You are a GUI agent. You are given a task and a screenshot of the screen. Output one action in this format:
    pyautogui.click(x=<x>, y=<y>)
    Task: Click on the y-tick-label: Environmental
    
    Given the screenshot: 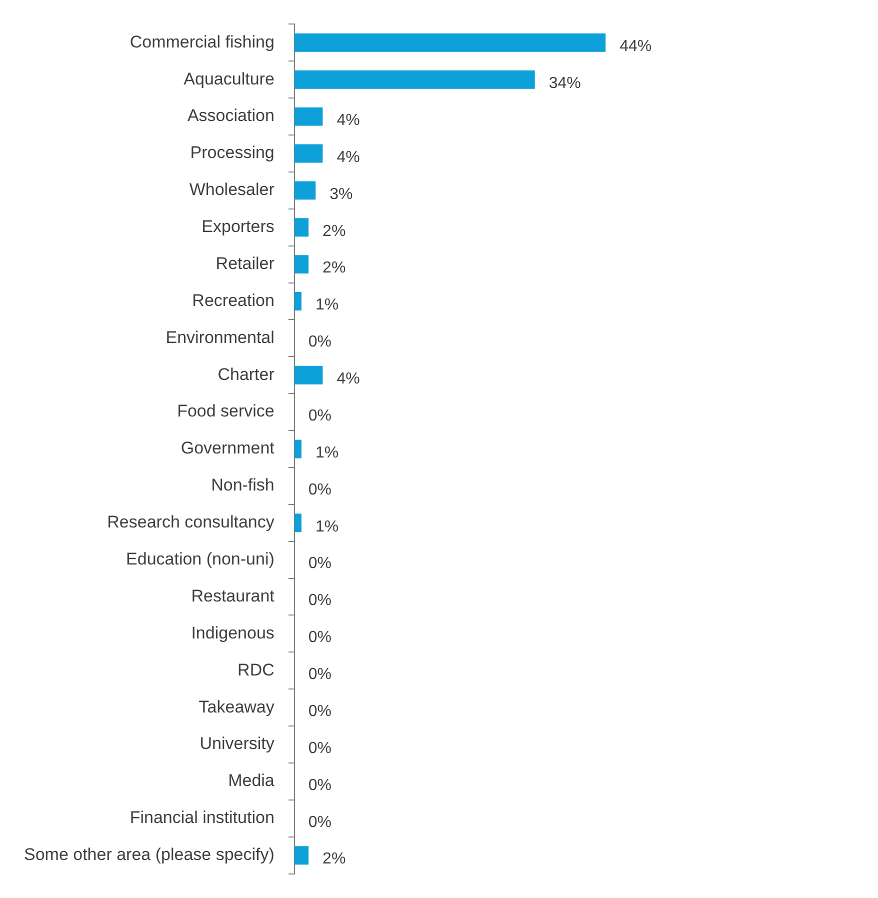 What is the action you would take?
    pyautogui.click(x=220, y=337)
    